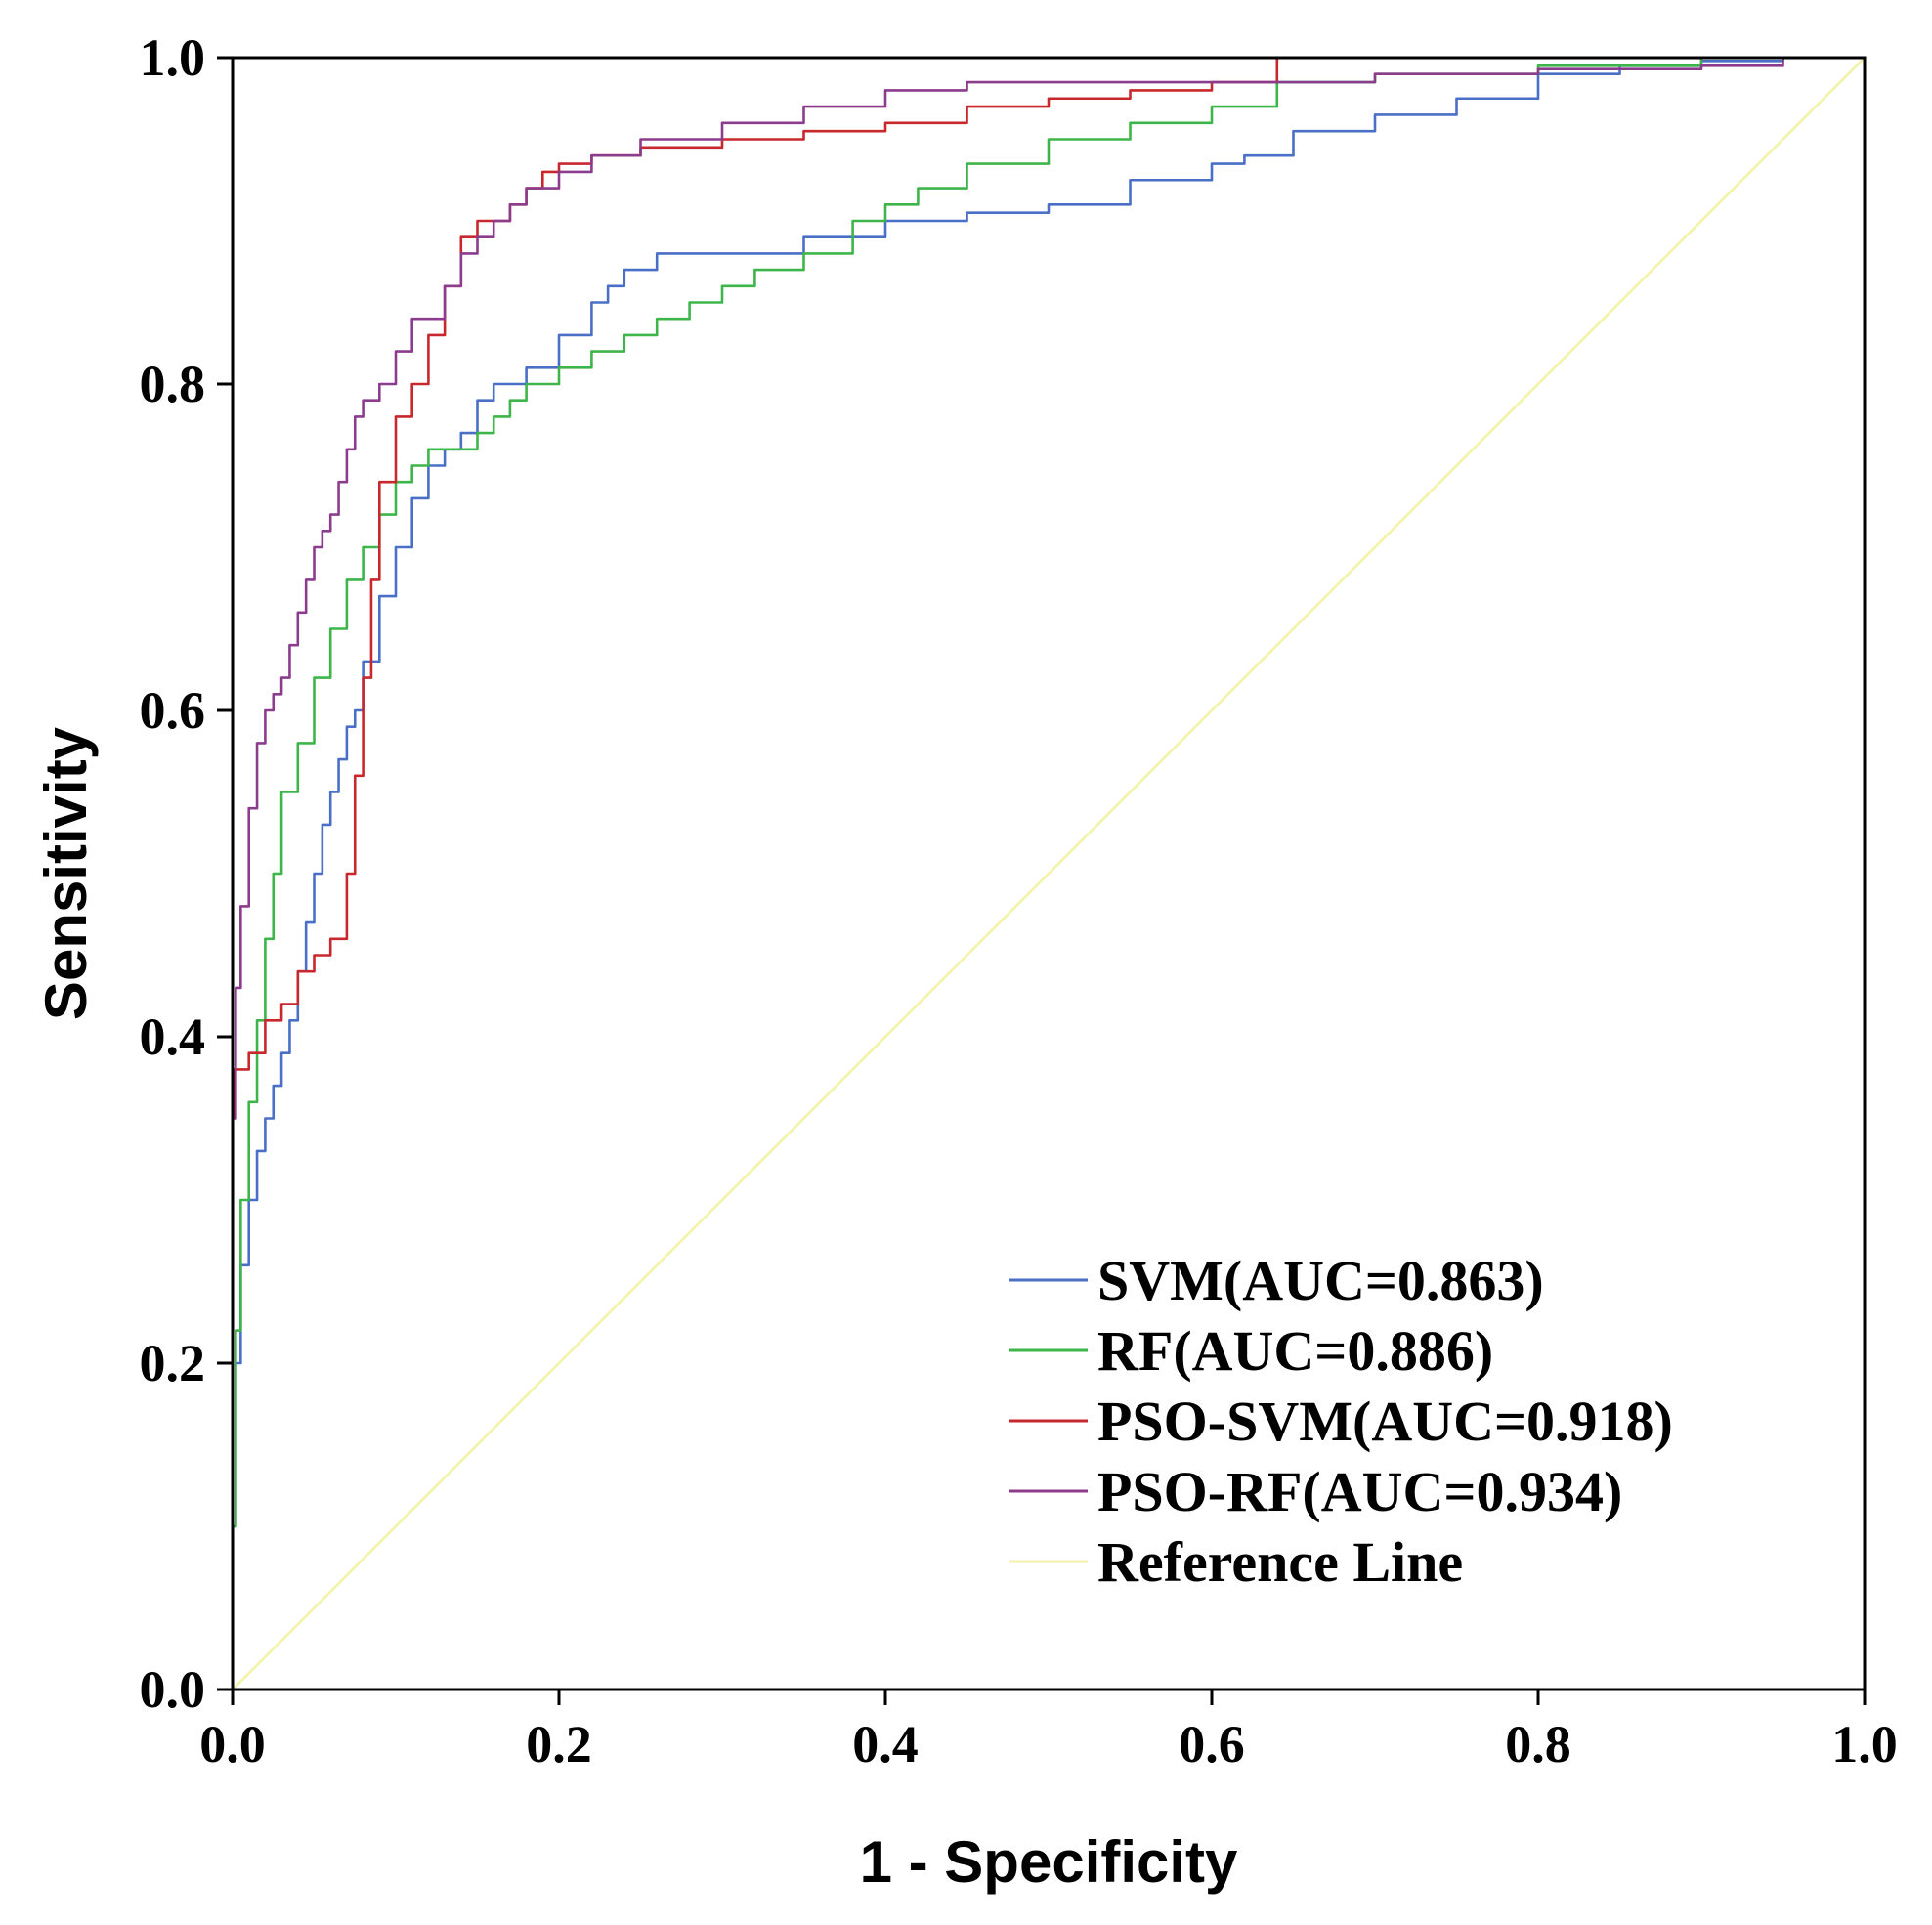  What do you see at coordinates (1359, 1491) in the screenshot?
I see `legend-label: PSO-RF(AUC=0.934)` at bounding box center [1359, 1491].